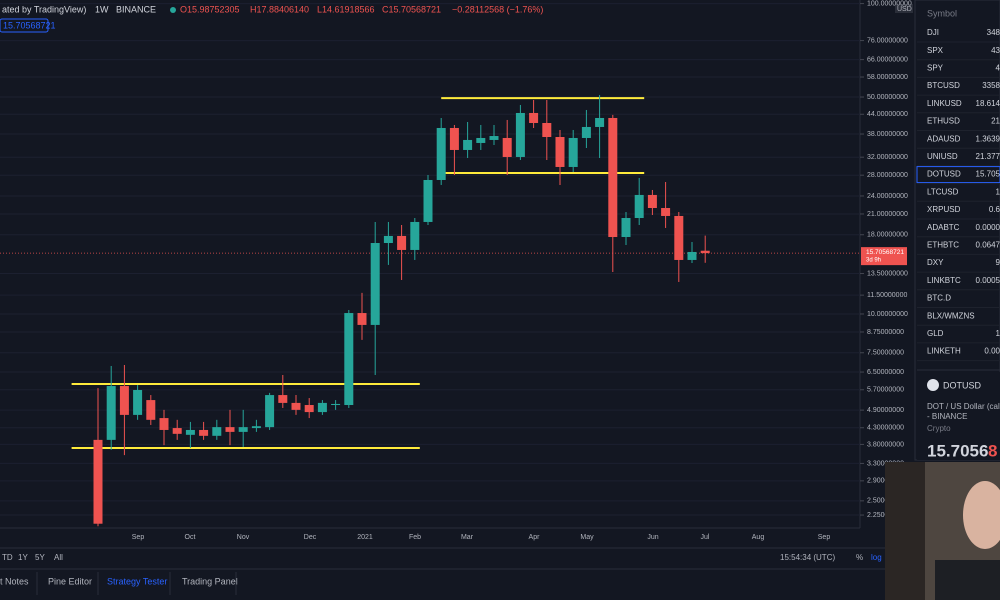 This screenshot has height=600, width=1000. What do you see at coordinates (887, 59) in the screenshot?
I see `y-tick-label: 66.00000000` at bounding box center [887, 59].